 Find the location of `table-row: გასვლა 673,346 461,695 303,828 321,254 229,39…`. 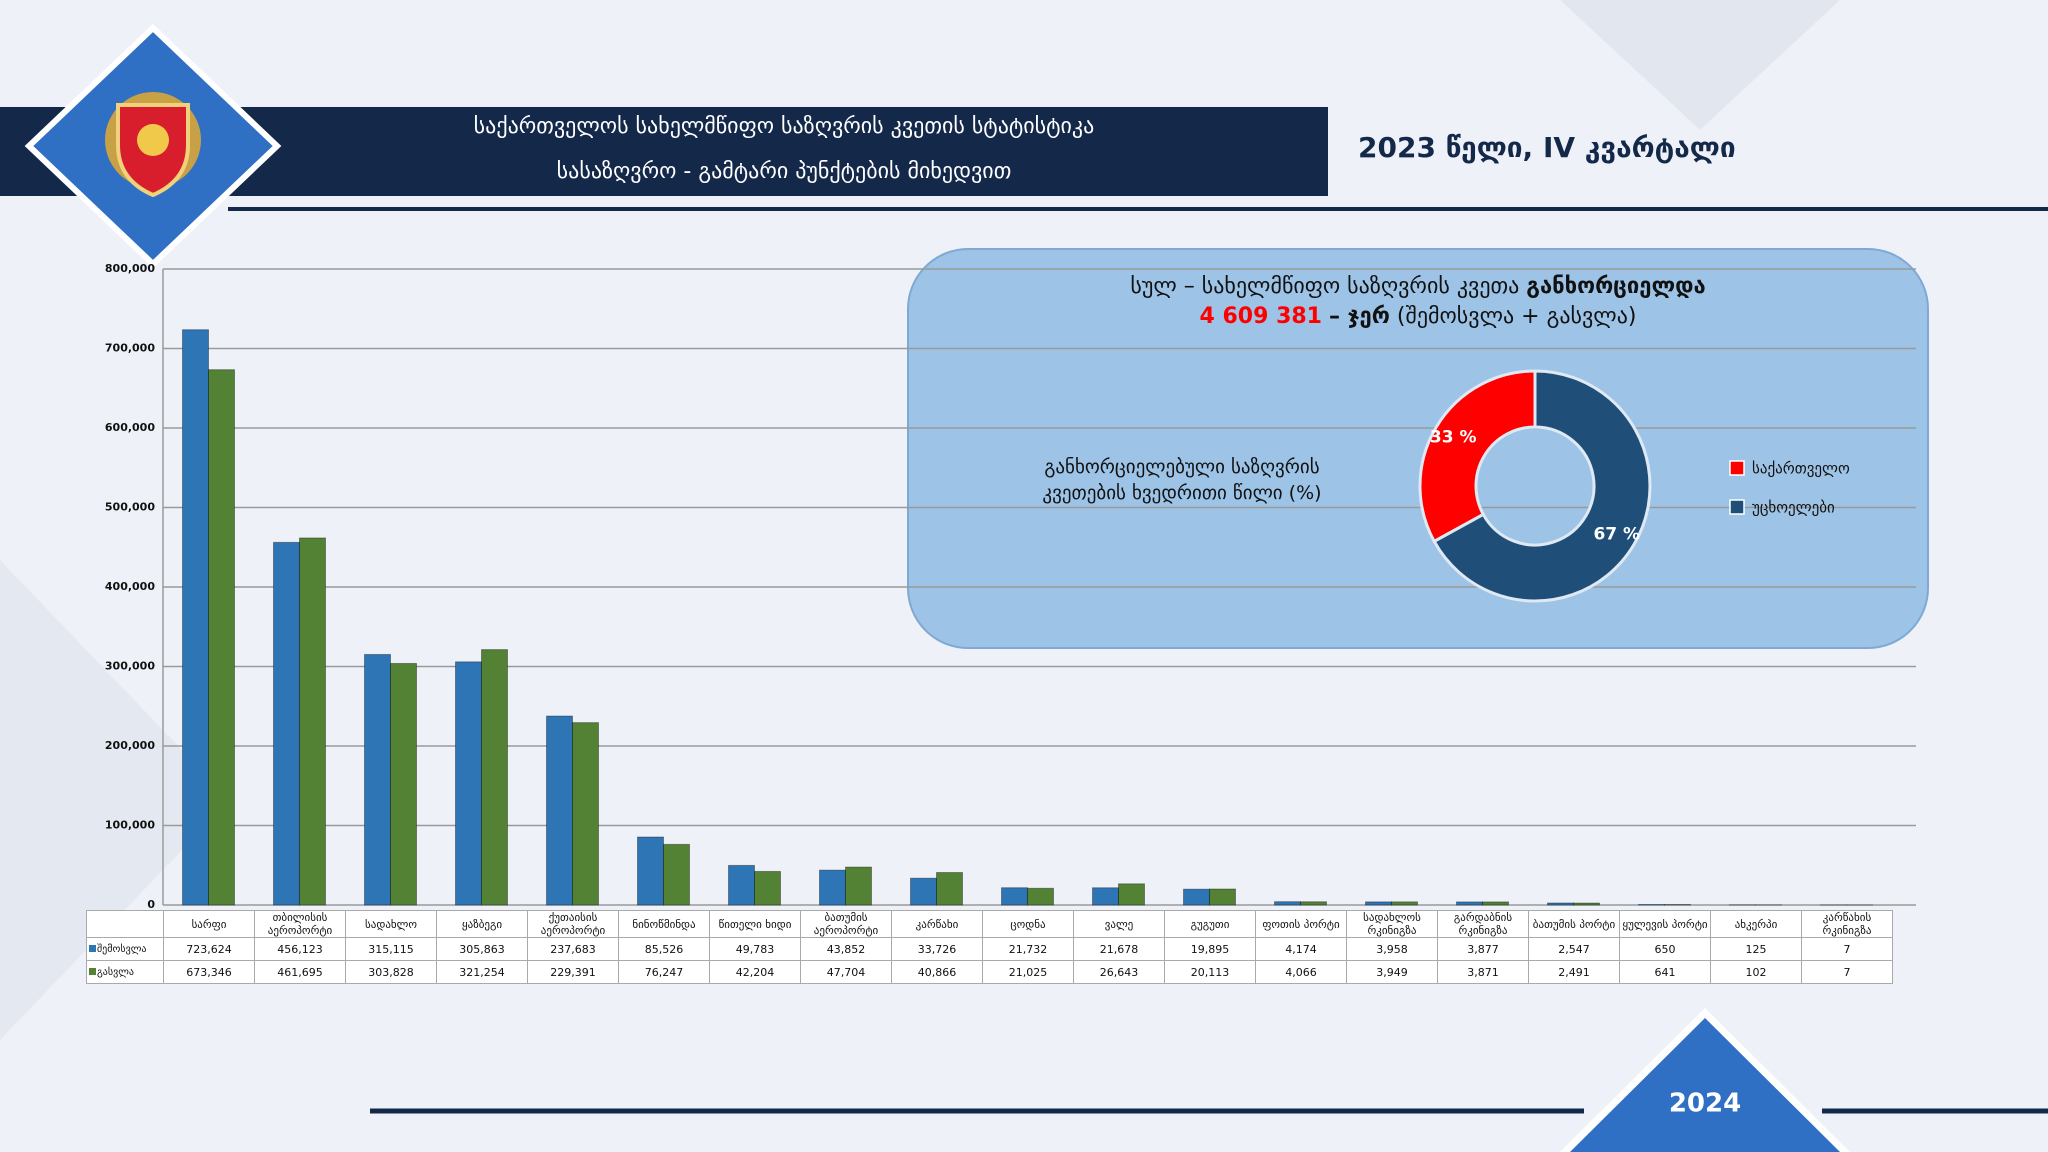

table-row: გასვლა 673,346 461,695 303,828 321,254 229,39… is located at coordinates (989, 972).